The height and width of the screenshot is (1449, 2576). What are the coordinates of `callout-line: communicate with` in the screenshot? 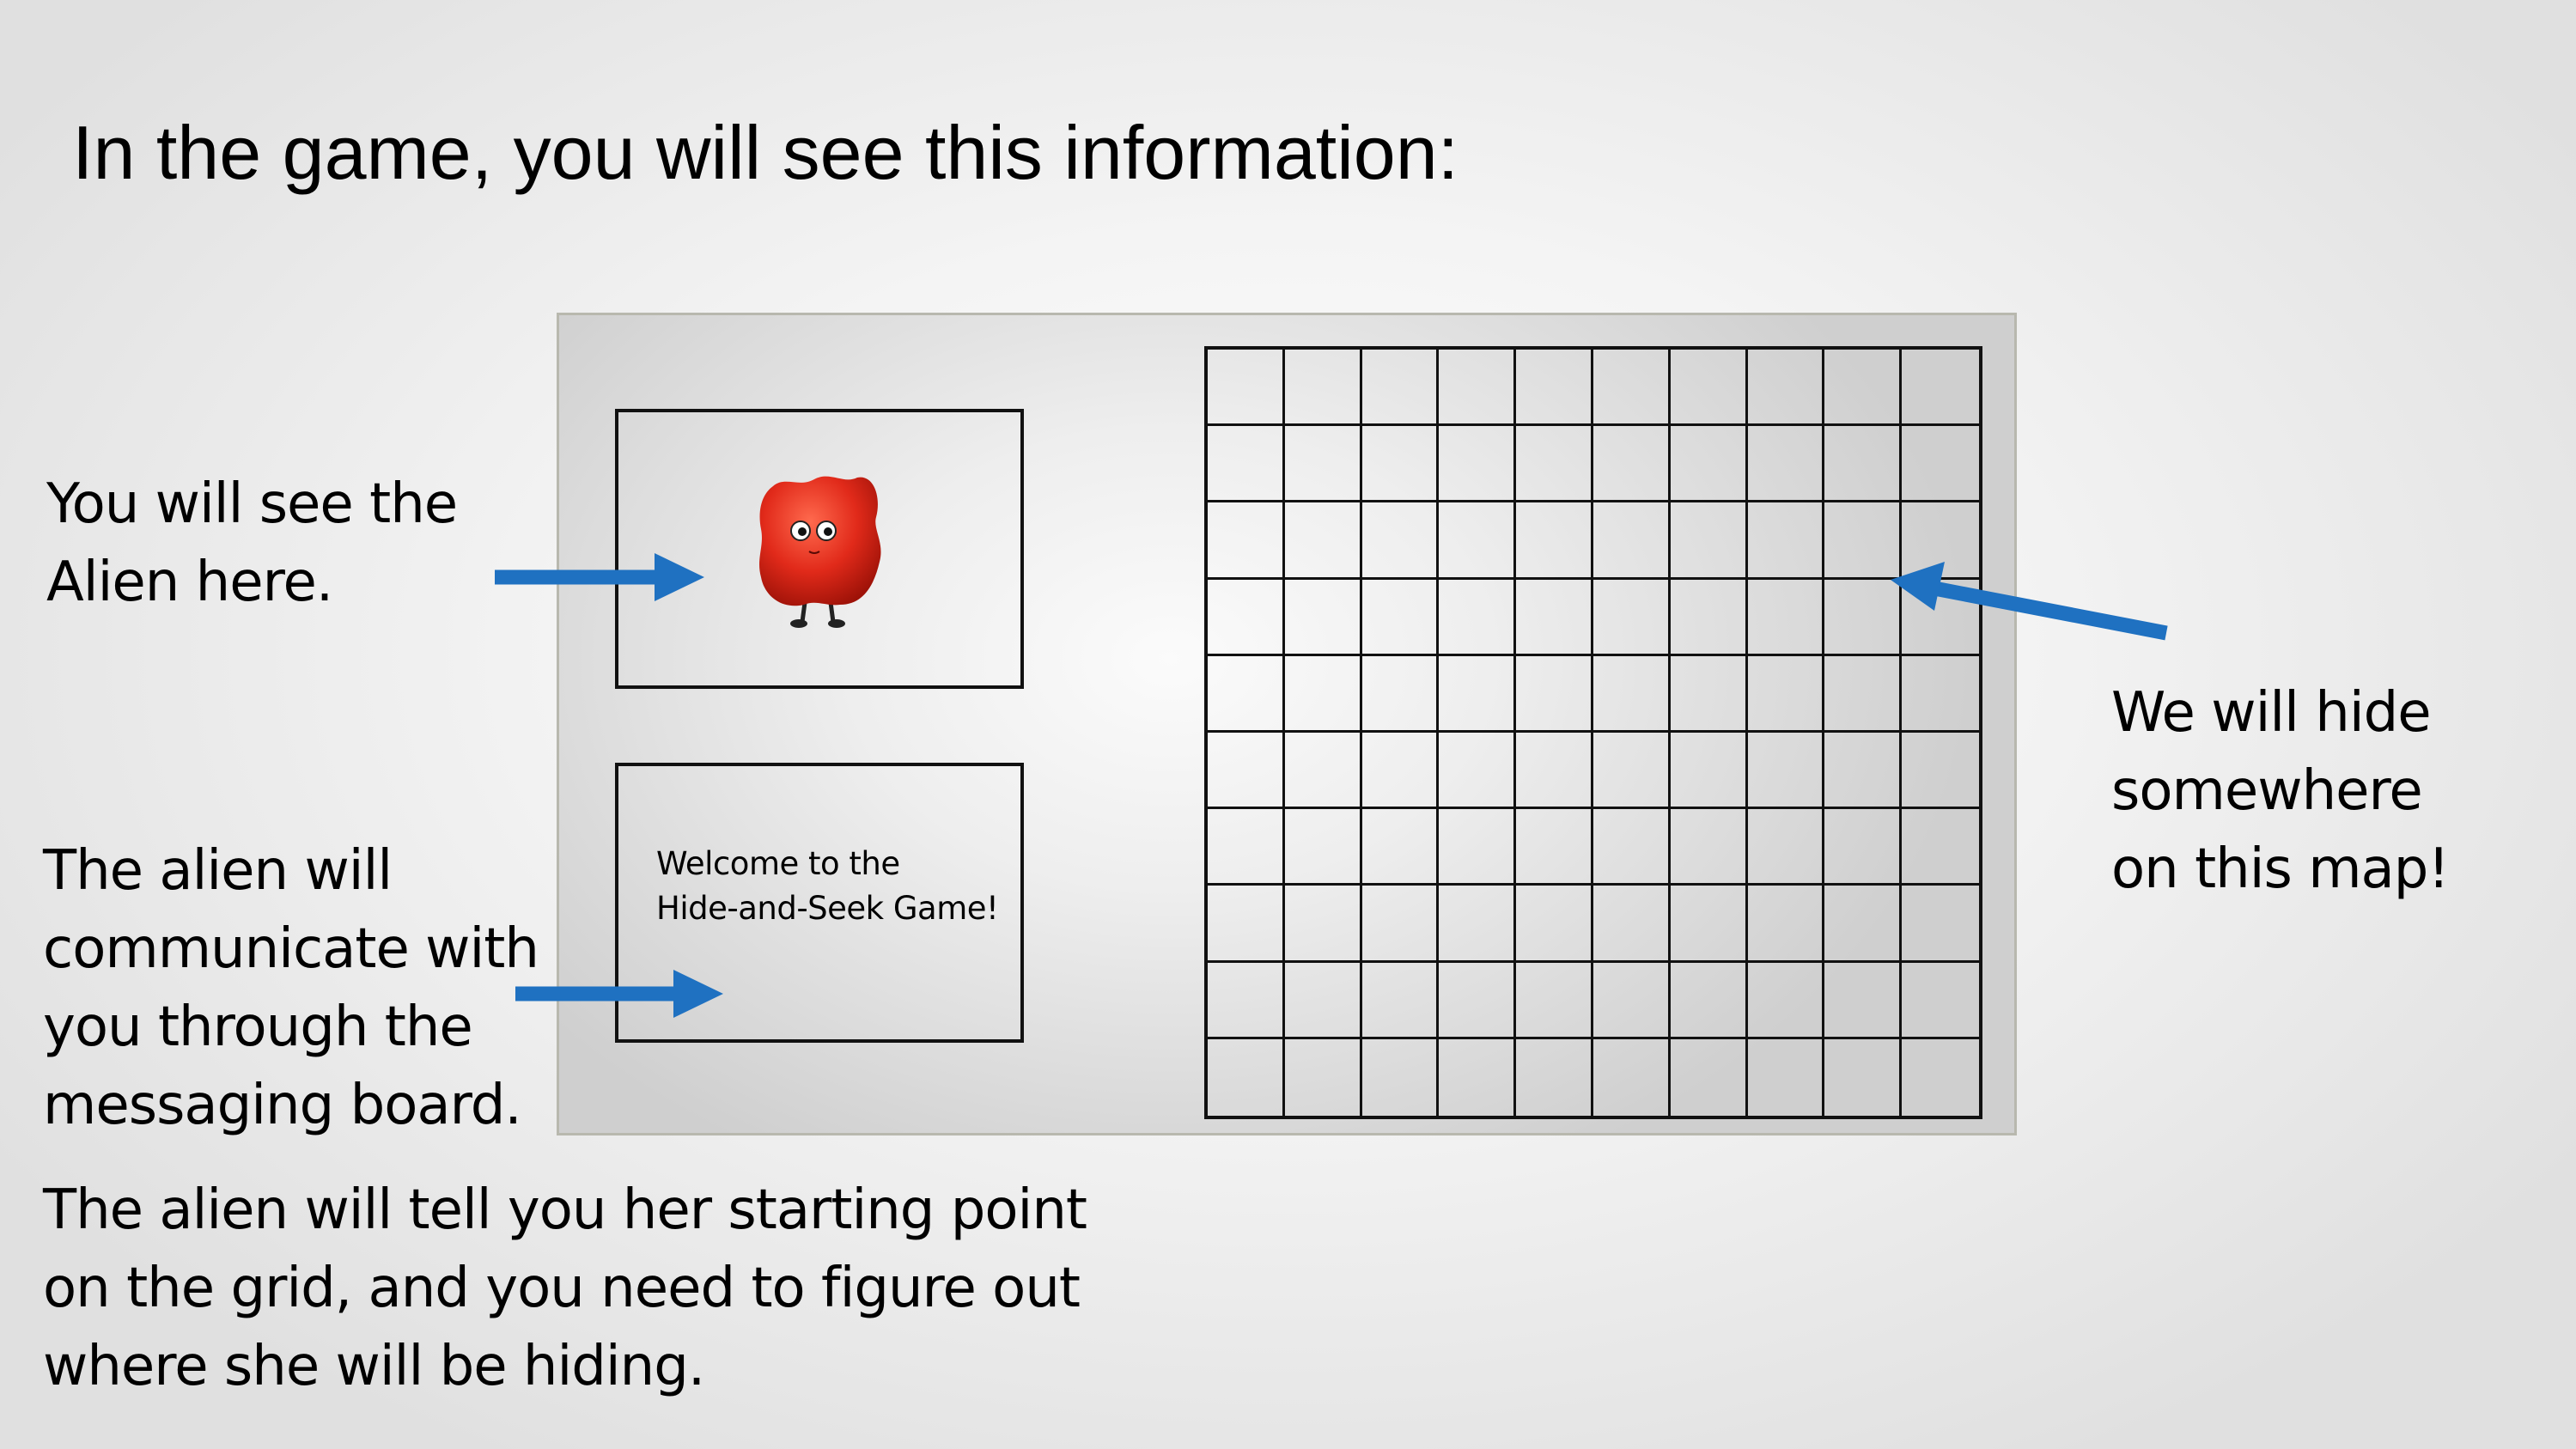 It's located at (291, 949).